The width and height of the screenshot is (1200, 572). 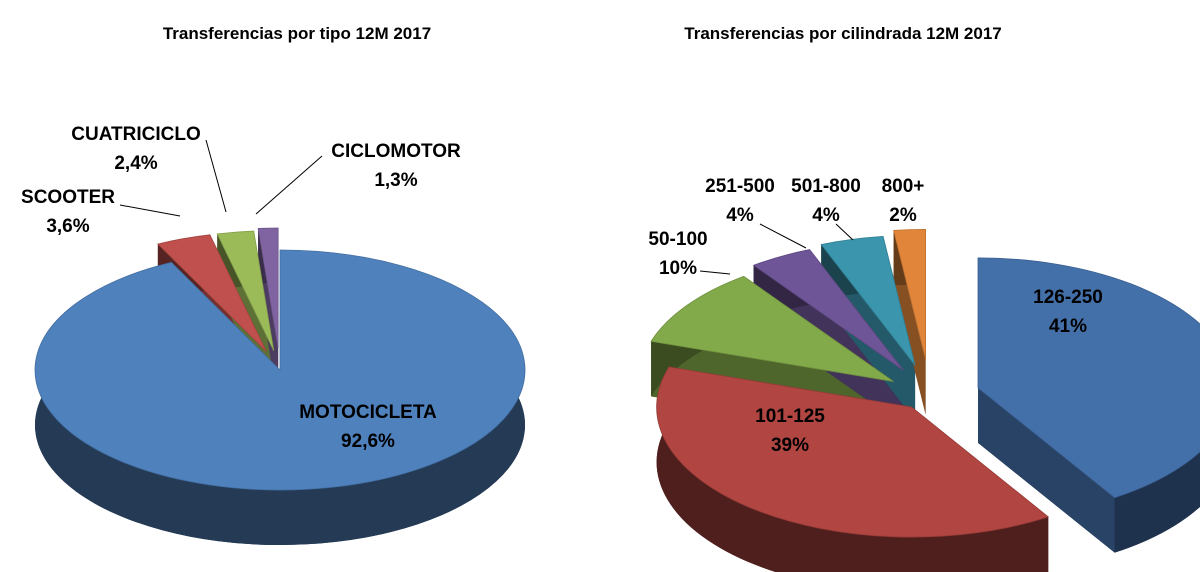 I want to click on label-category: CUATRICICLO, so click(x=136, y=134).